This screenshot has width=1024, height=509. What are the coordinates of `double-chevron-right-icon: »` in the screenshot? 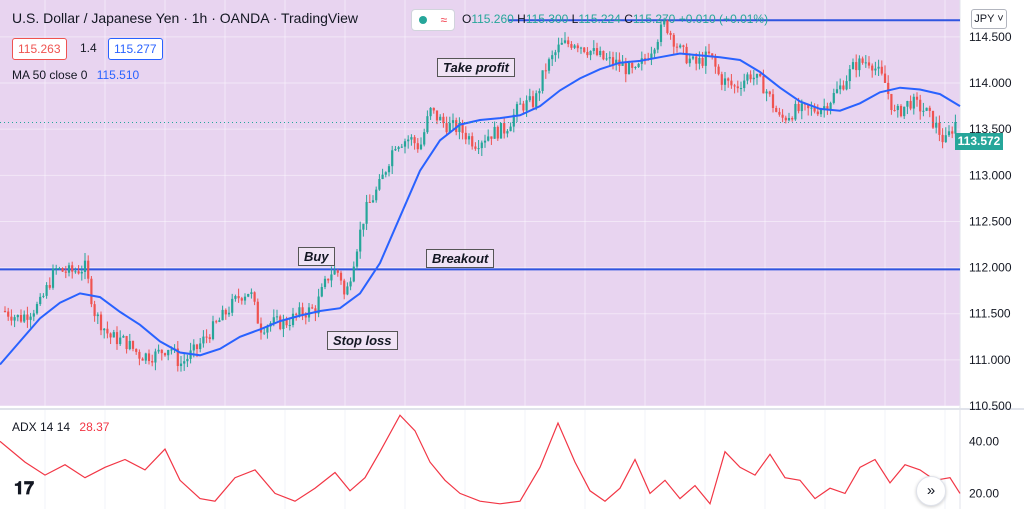 It's located at (931, 491).